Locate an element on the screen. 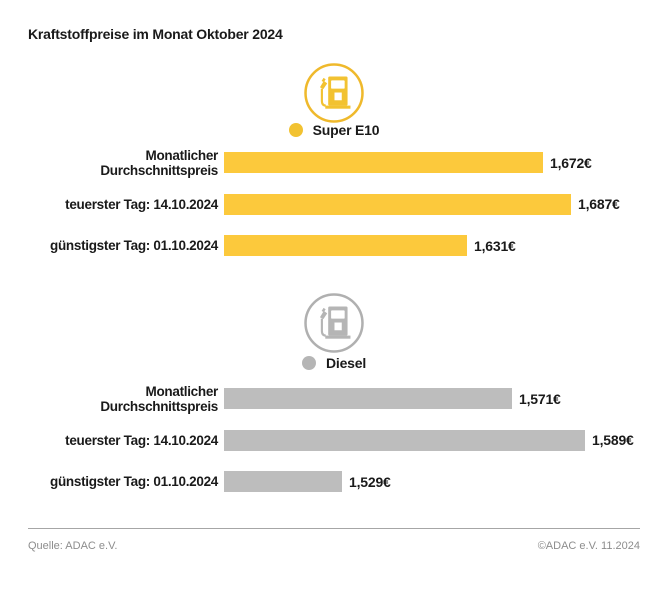 Image resolution: width=668 pixels, height=591 pixels. bar-value-label: 1,571€ is located at coordinates (540, 398).